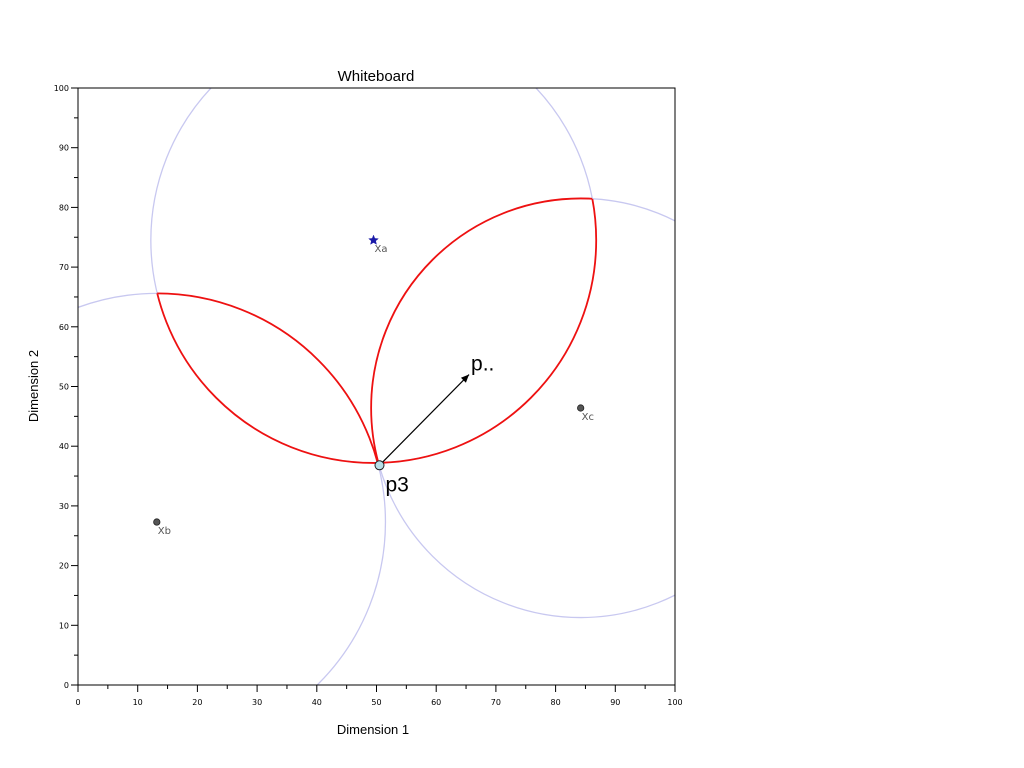 The image size is (1024, 768). I want to click on x-tick-label: 20, so click(197, 702).